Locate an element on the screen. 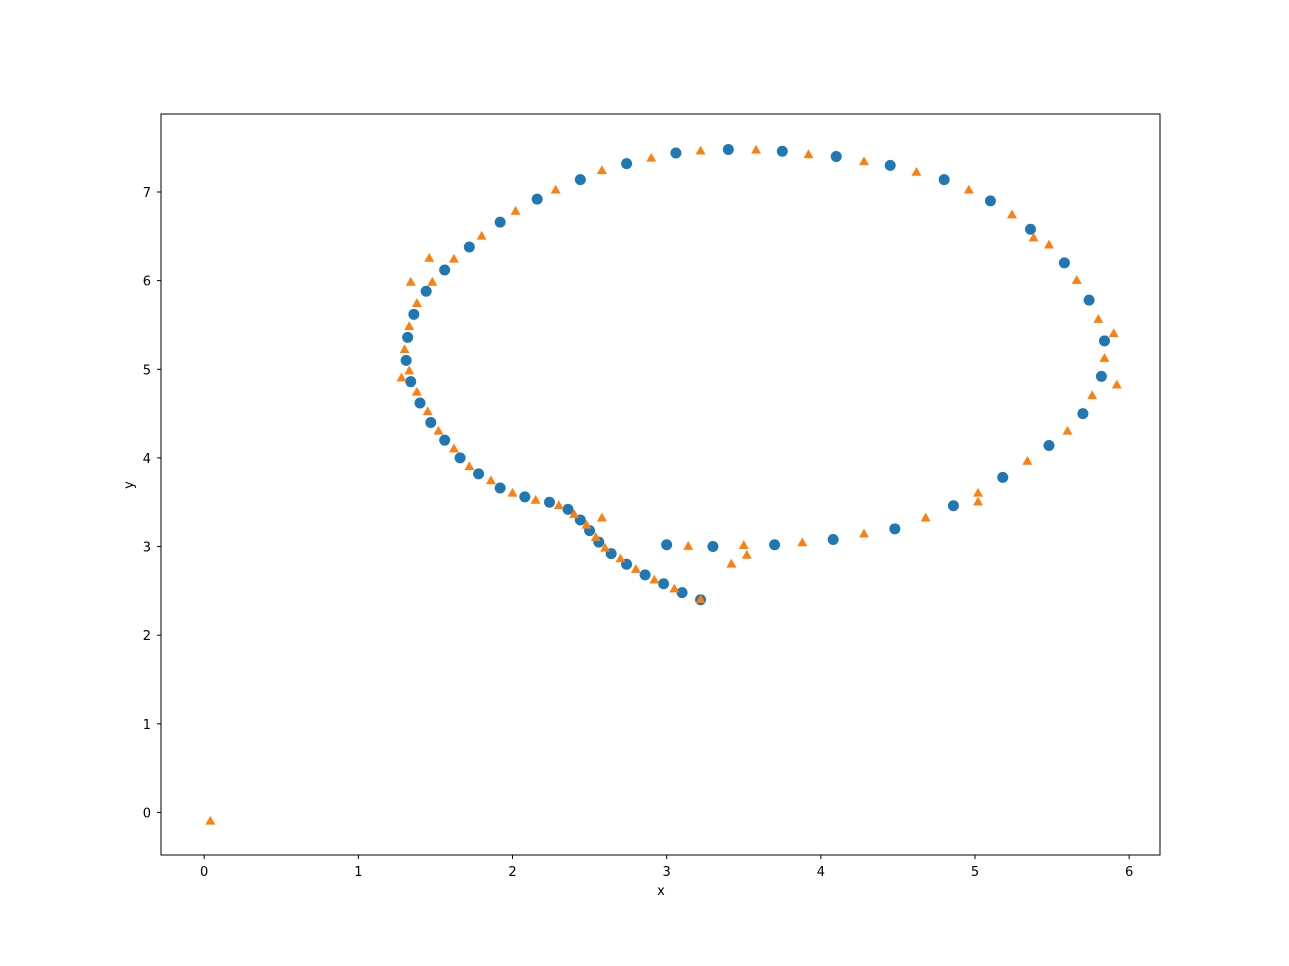  y-axis-label: y is located at coordinates (129, 485).